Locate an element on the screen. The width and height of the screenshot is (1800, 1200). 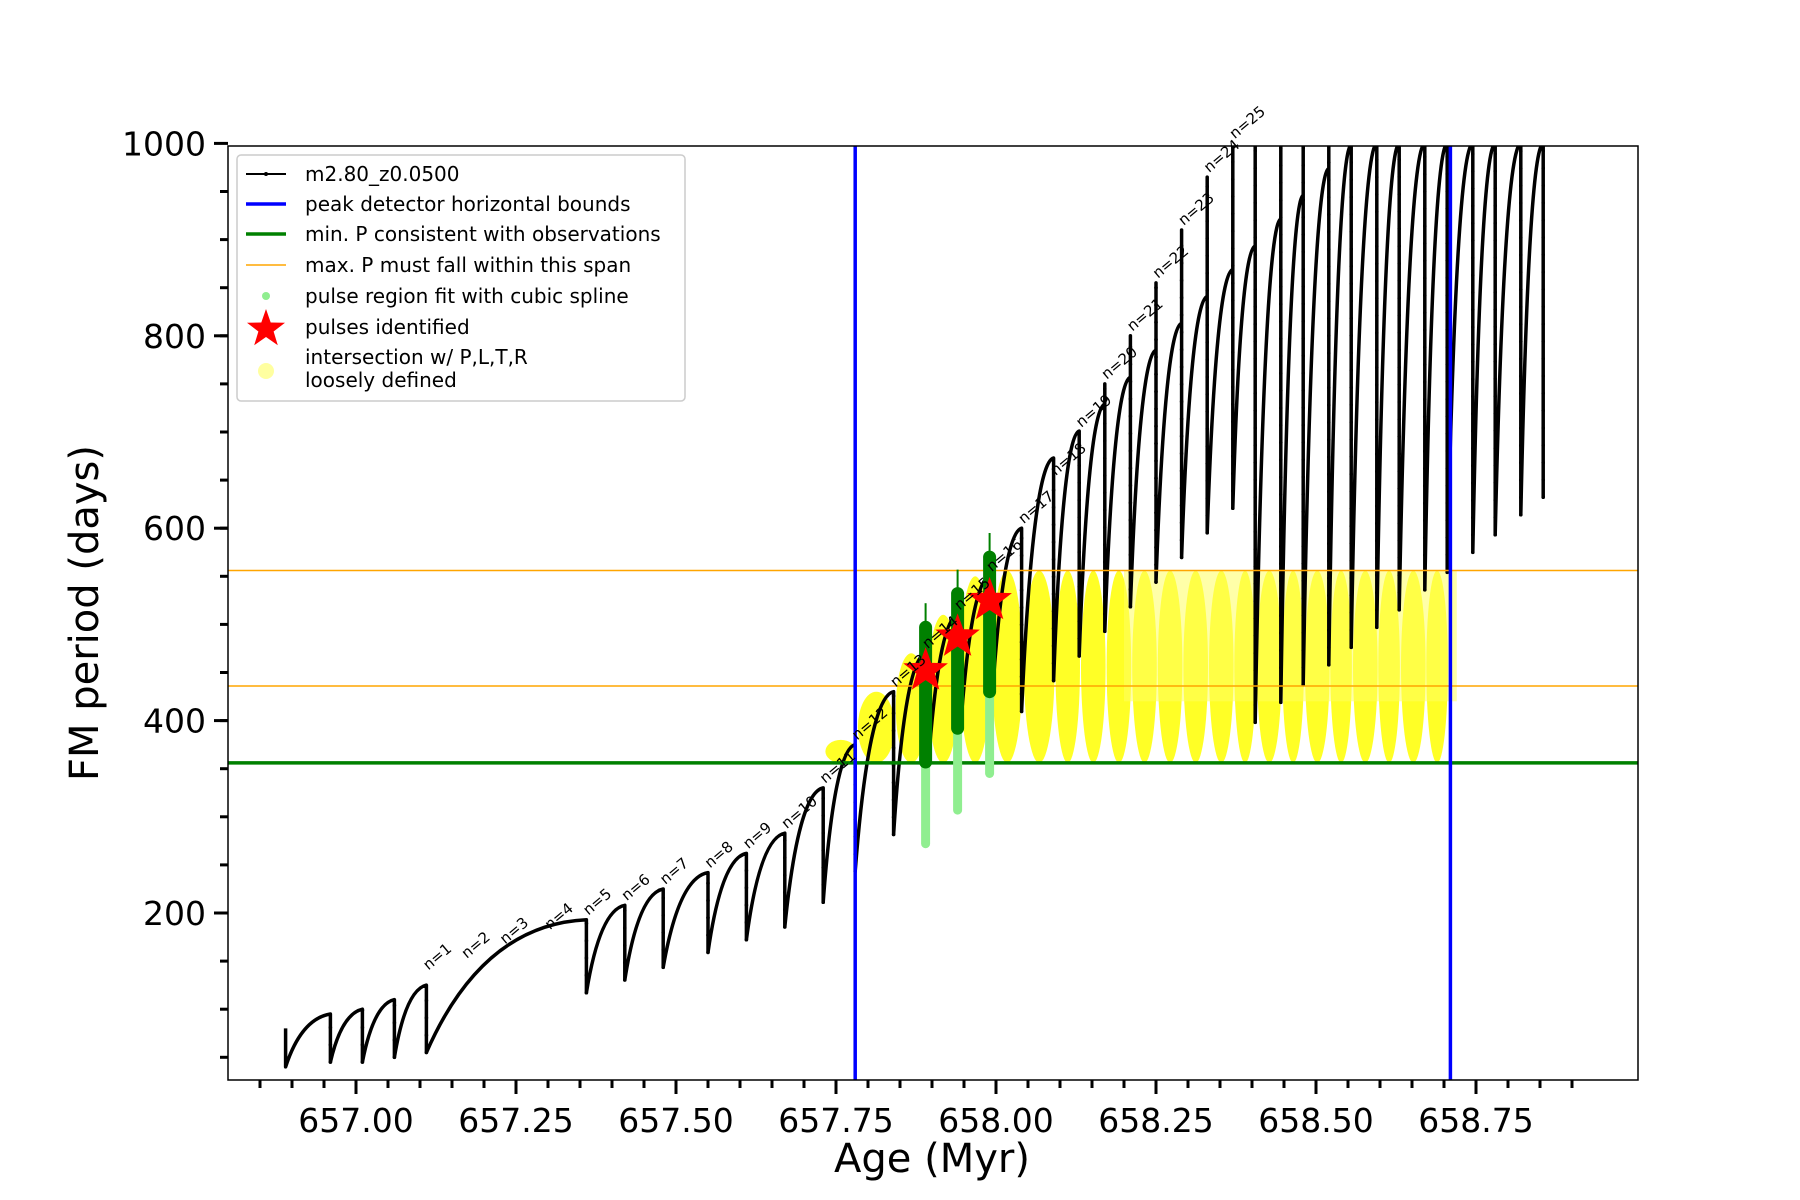
intersection-band is located at coordinates (1290, 636).